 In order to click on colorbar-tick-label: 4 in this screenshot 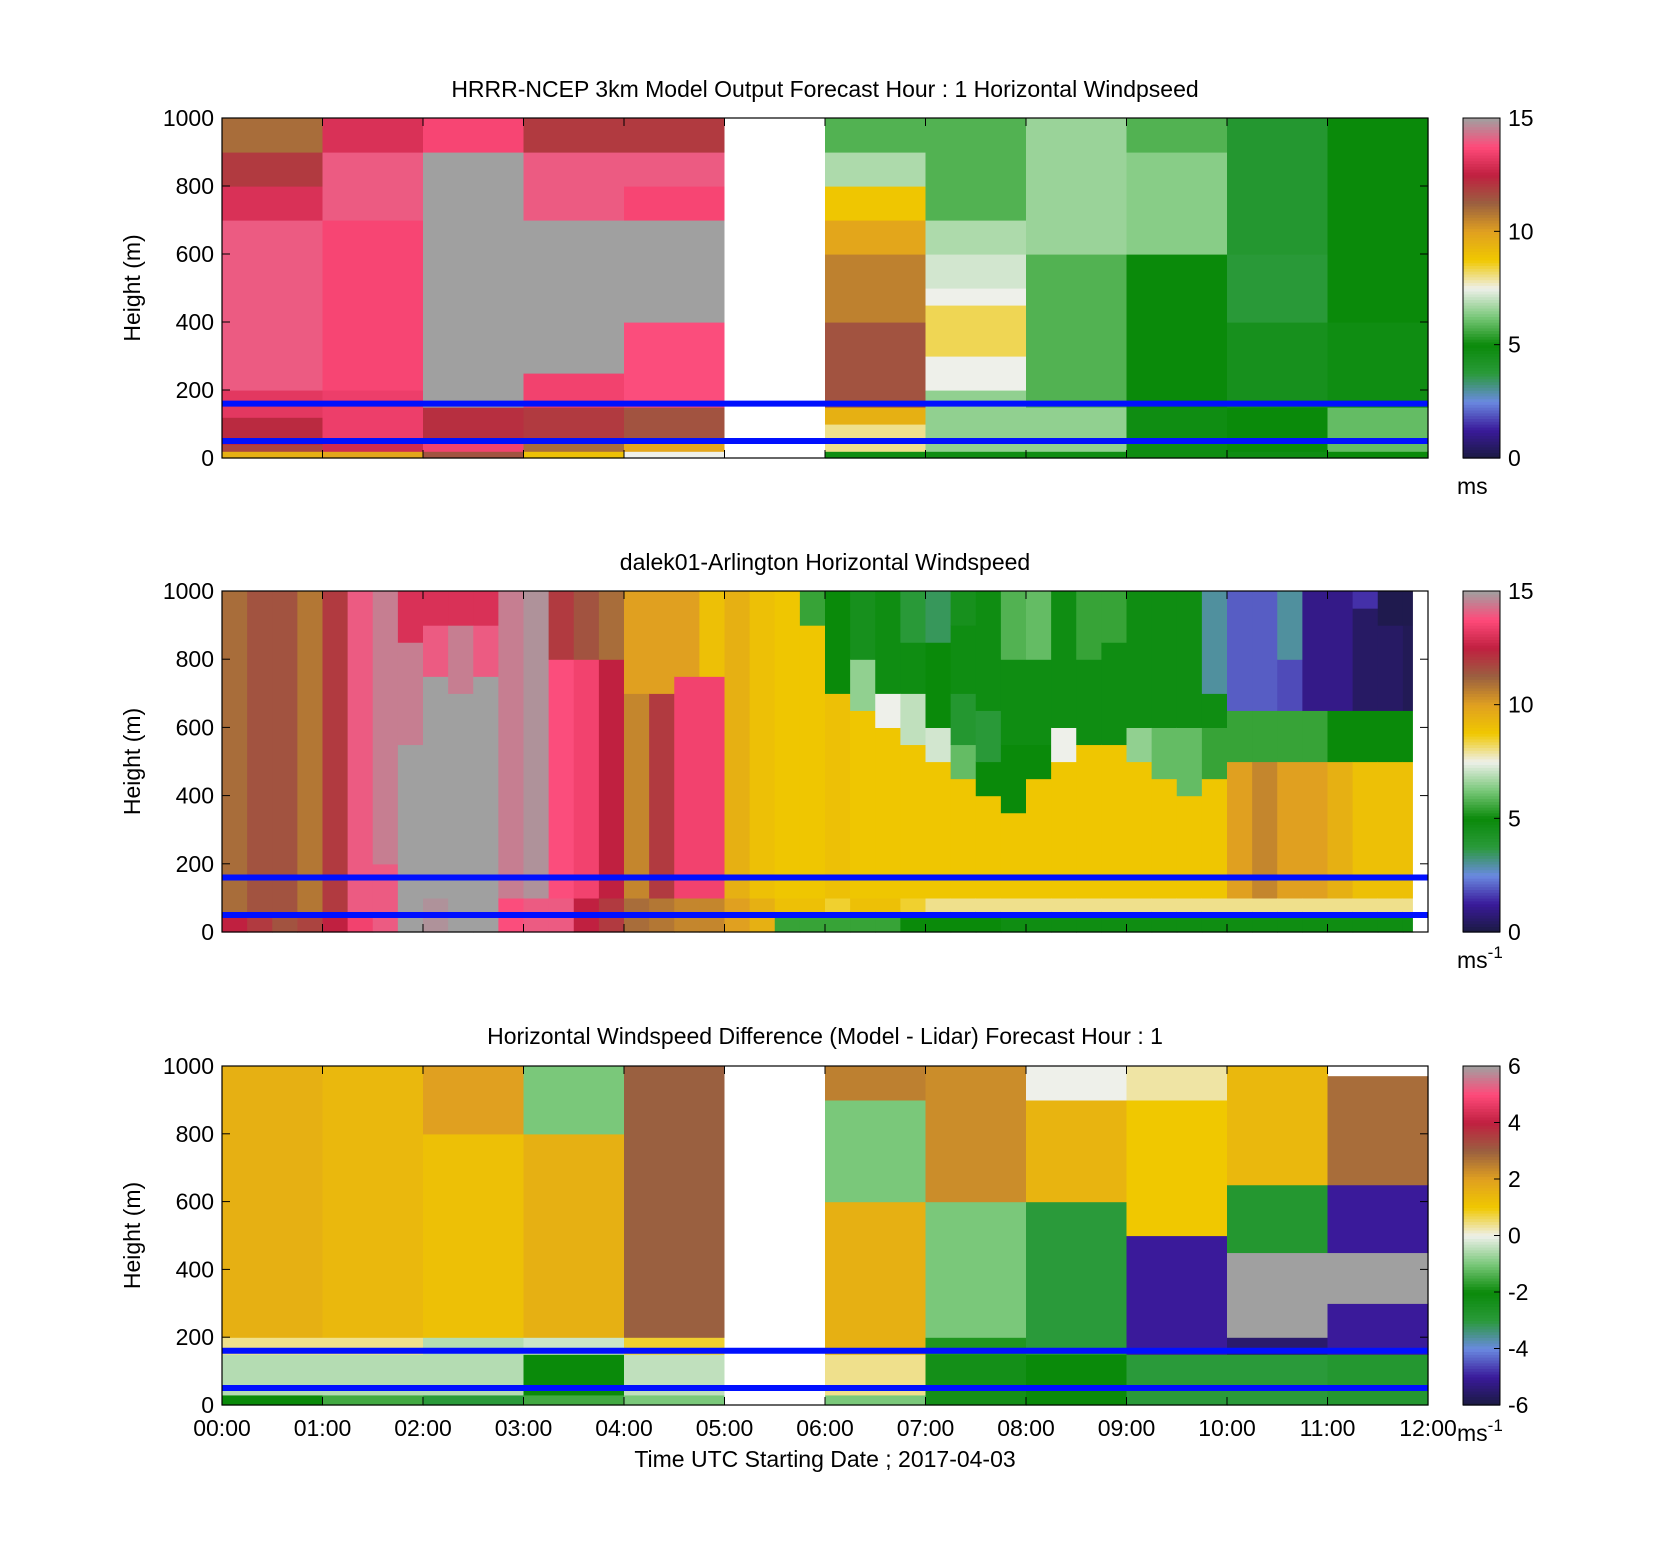, I will do `click(1514, 1123)`.